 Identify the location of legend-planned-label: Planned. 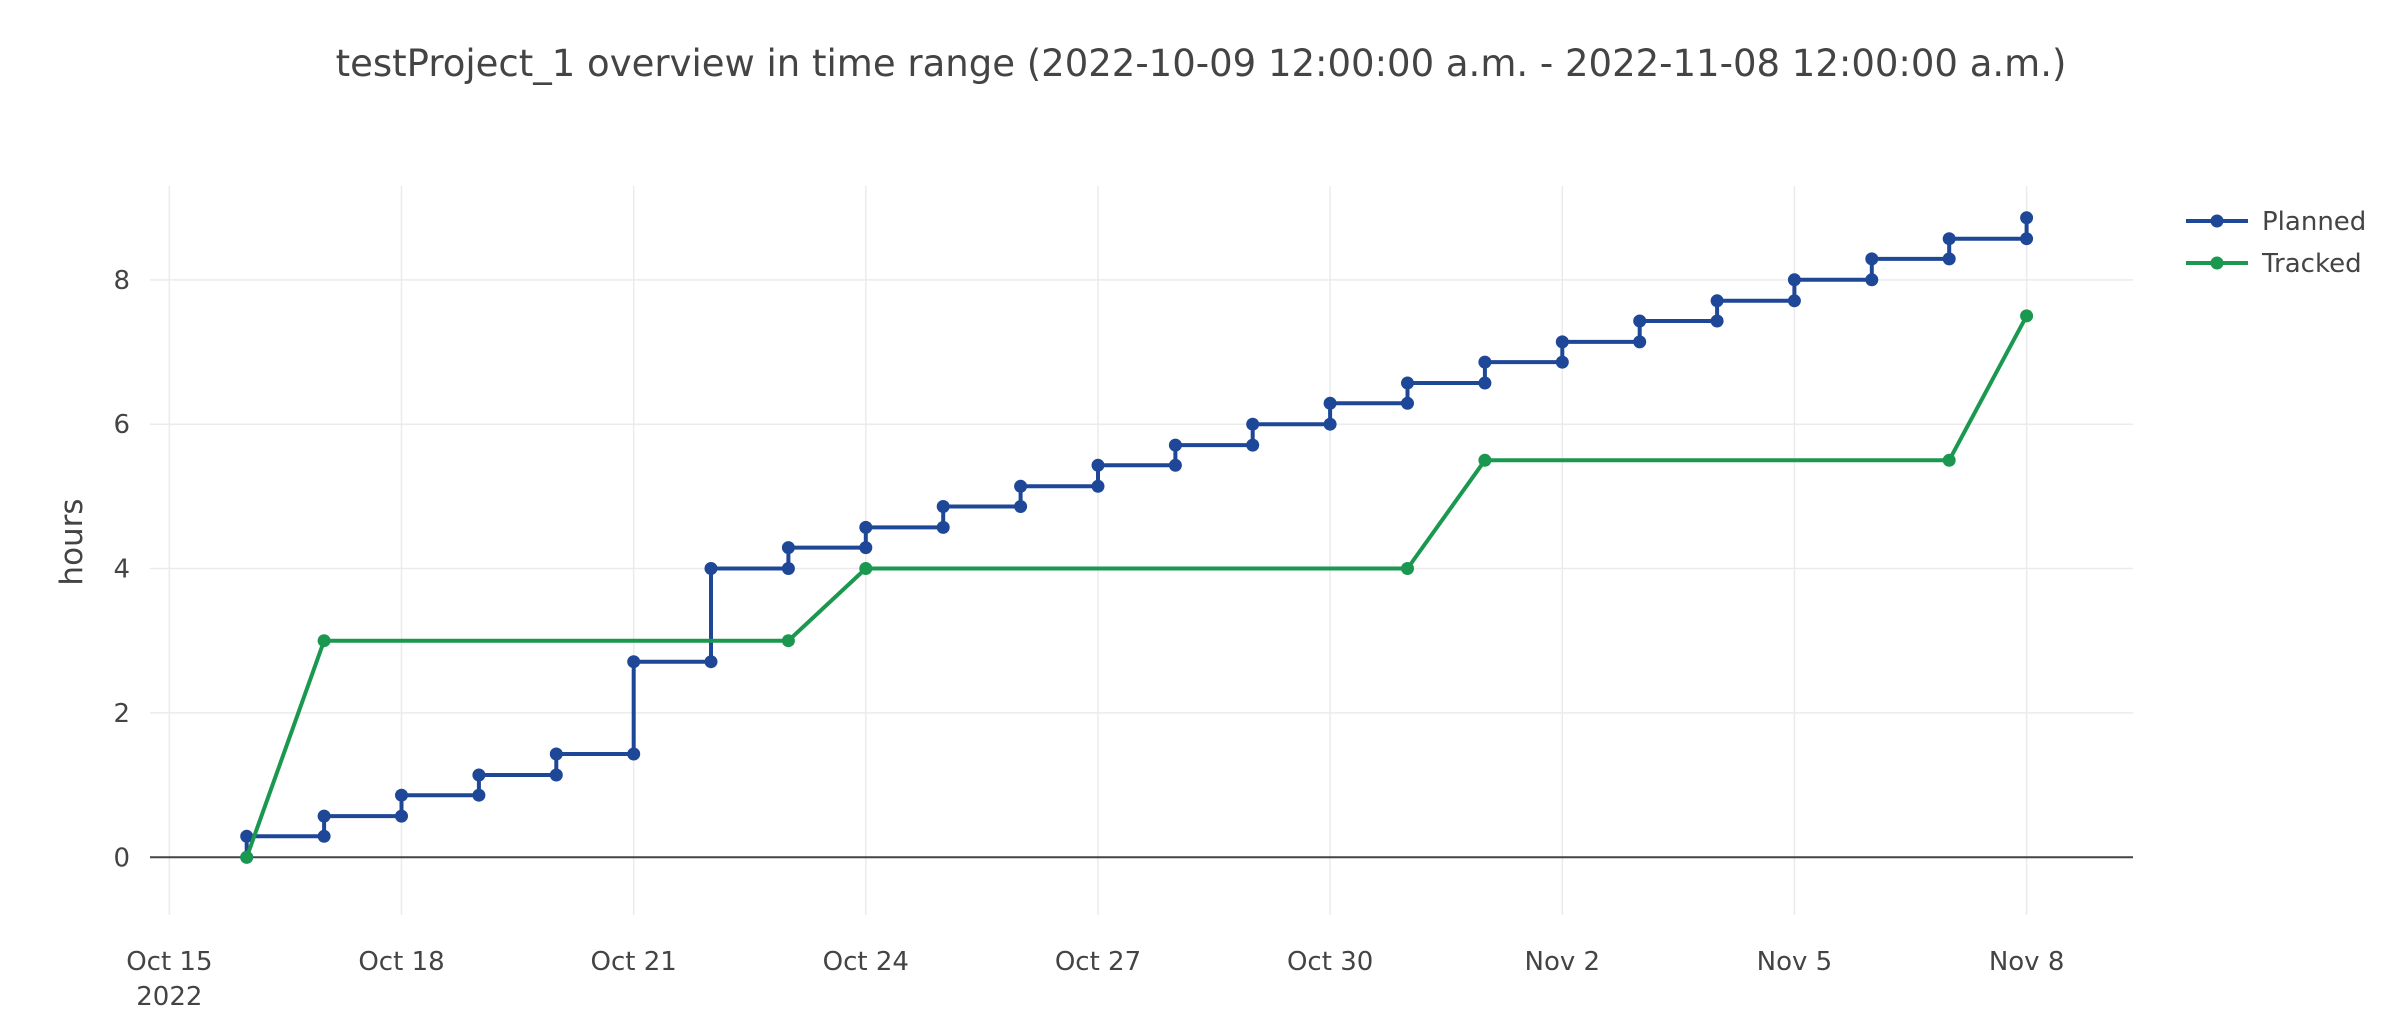
(2314, 222).